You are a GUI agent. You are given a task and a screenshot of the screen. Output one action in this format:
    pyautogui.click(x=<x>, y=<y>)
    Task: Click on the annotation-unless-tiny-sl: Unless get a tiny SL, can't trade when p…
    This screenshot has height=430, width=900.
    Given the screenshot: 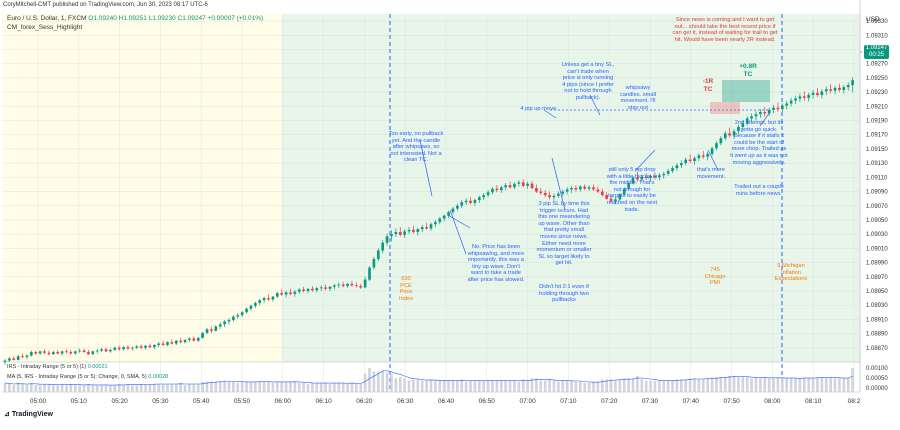 What is the action you would take?
    pyautogui.click(x=588, y=81)
    